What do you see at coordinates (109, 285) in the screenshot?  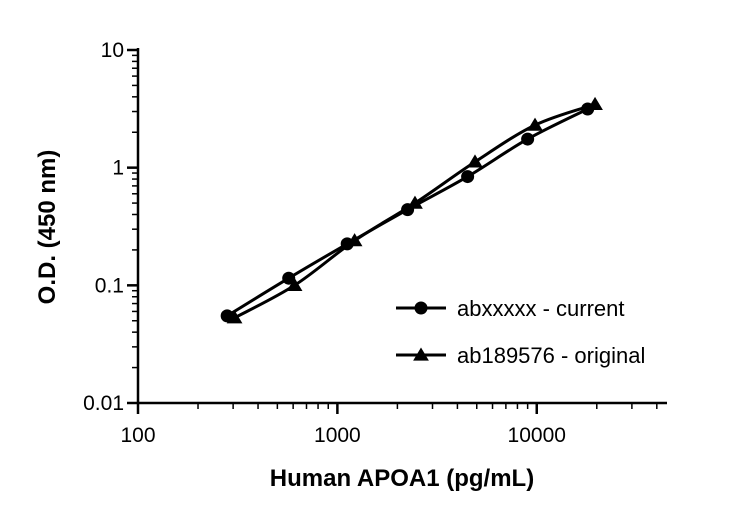 I see `y-tick-label: 0.1` at bounding box center [109, 285].